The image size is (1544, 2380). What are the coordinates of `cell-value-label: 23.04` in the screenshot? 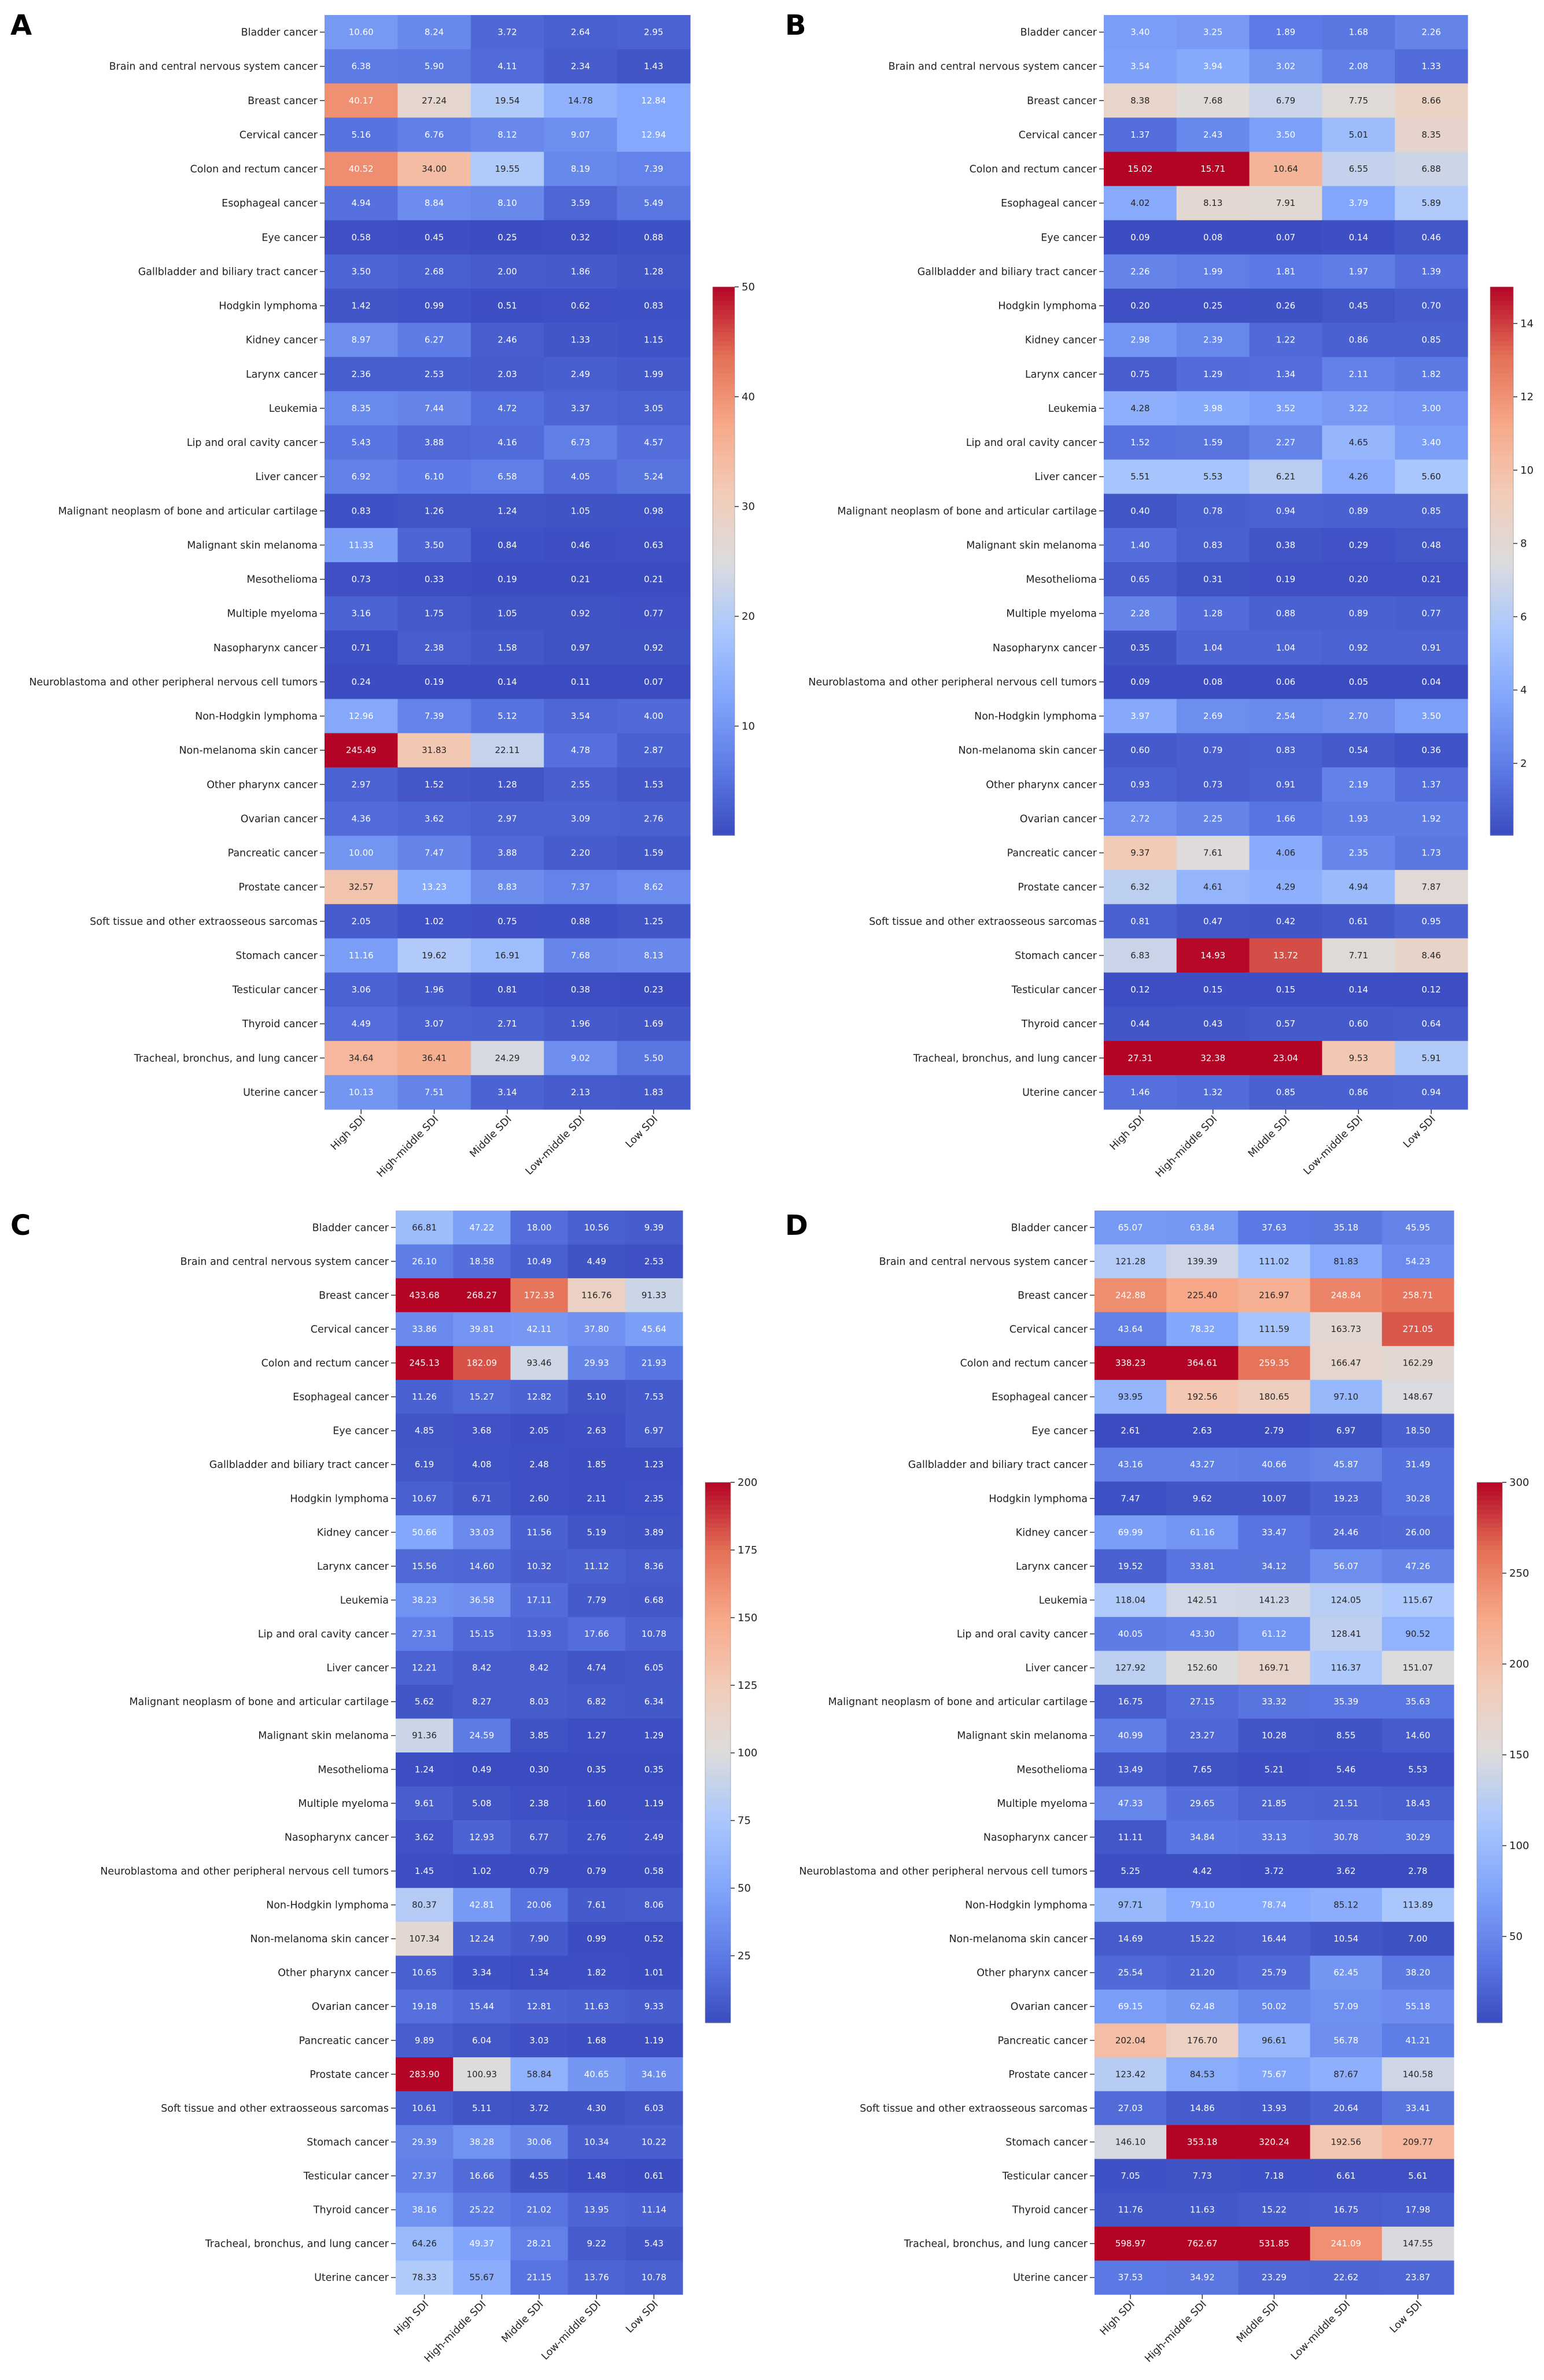 It's located at (1285, 1058).